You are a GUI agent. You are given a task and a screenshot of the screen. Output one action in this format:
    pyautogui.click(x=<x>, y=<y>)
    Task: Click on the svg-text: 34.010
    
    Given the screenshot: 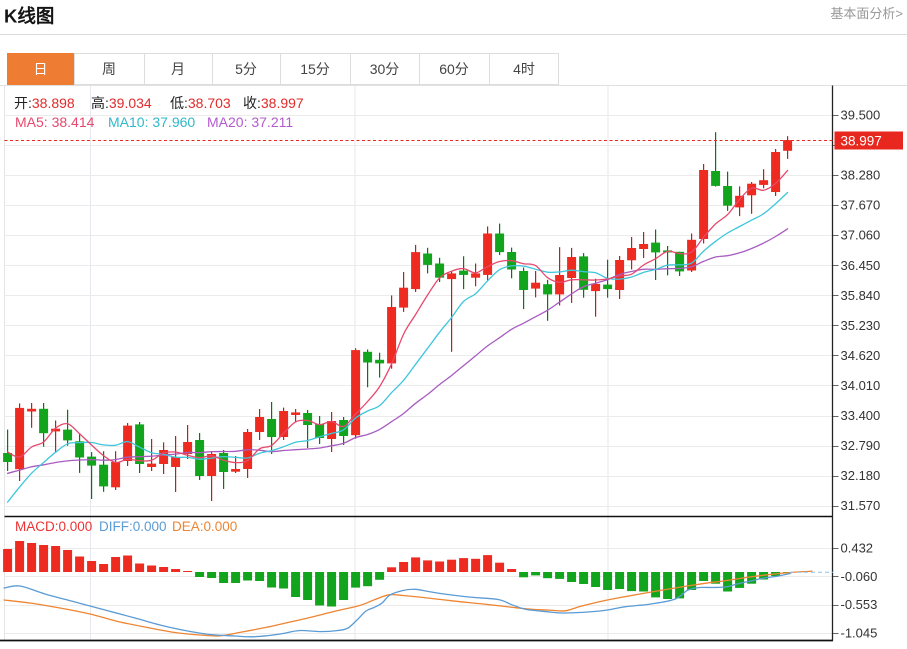 What is the action you would take?
    pyautogui.click(x=861, y=385)
    